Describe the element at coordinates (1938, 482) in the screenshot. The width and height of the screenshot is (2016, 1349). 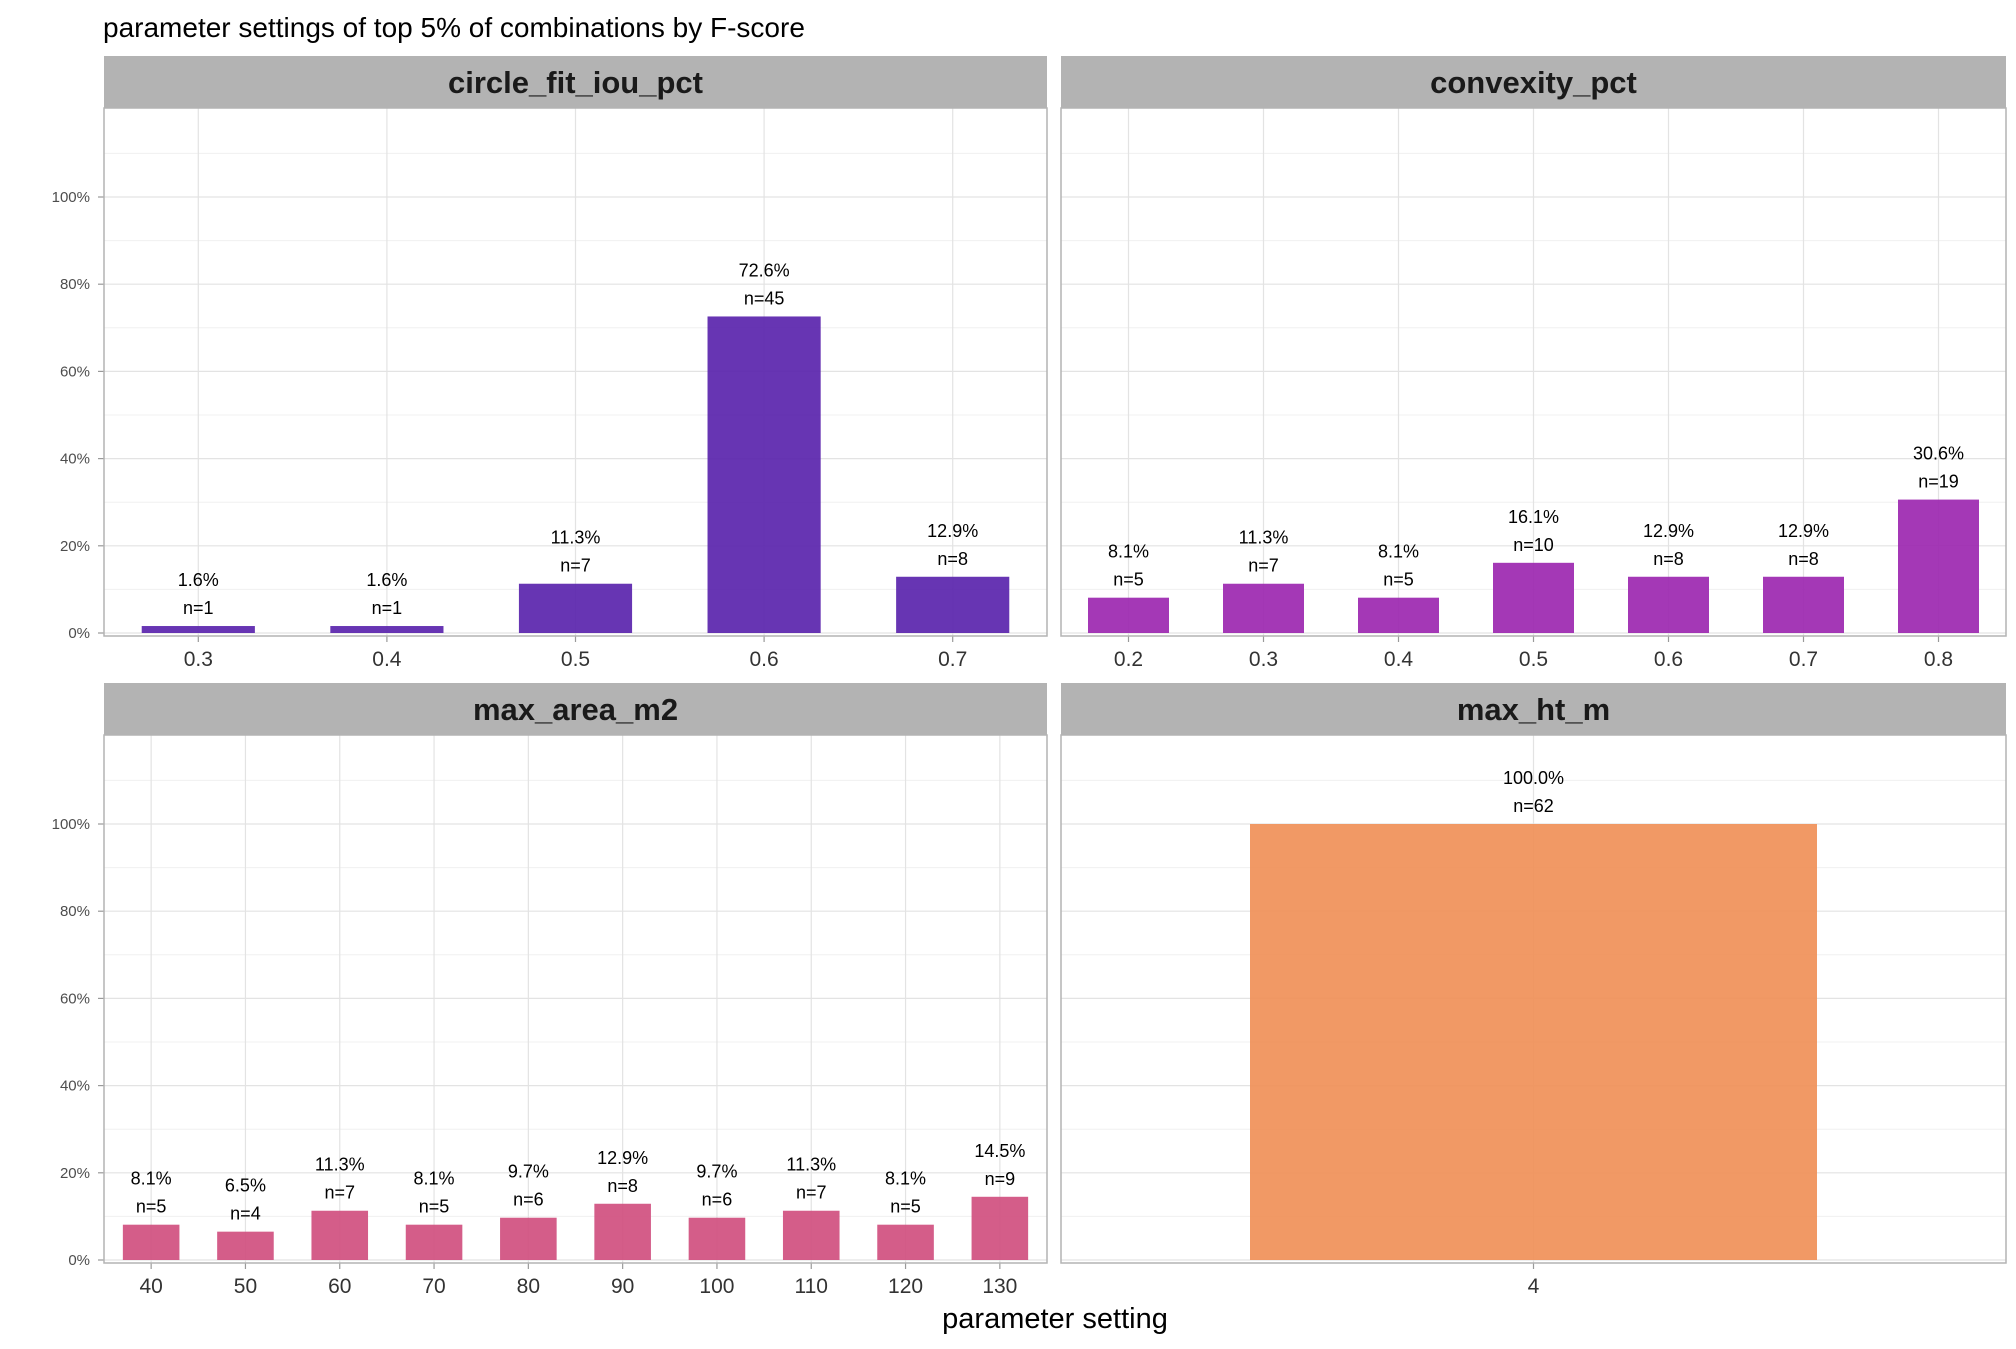
I see `bar-n-label: n=19` at that location.